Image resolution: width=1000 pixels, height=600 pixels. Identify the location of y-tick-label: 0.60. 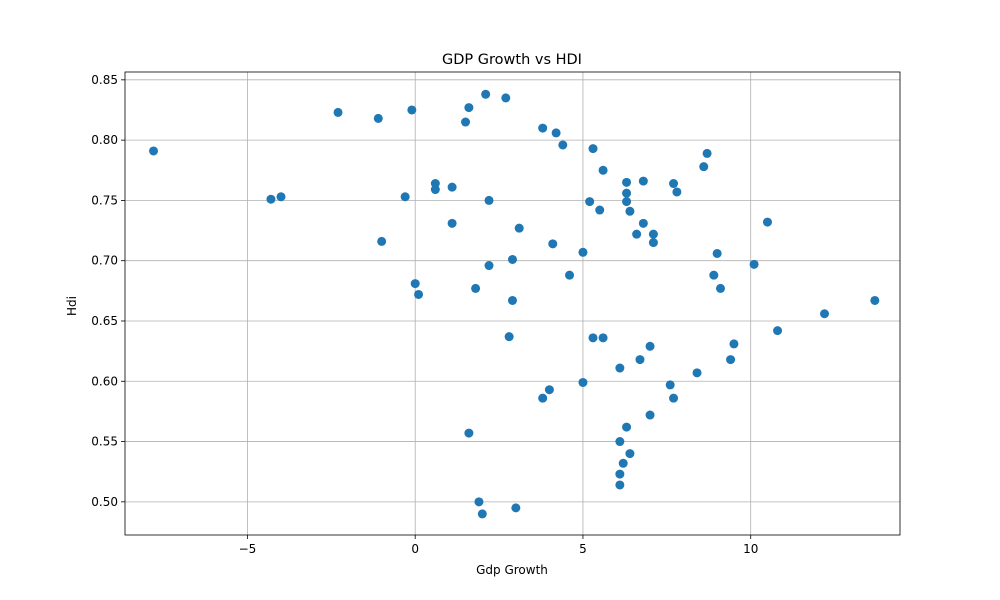
(104, 381).